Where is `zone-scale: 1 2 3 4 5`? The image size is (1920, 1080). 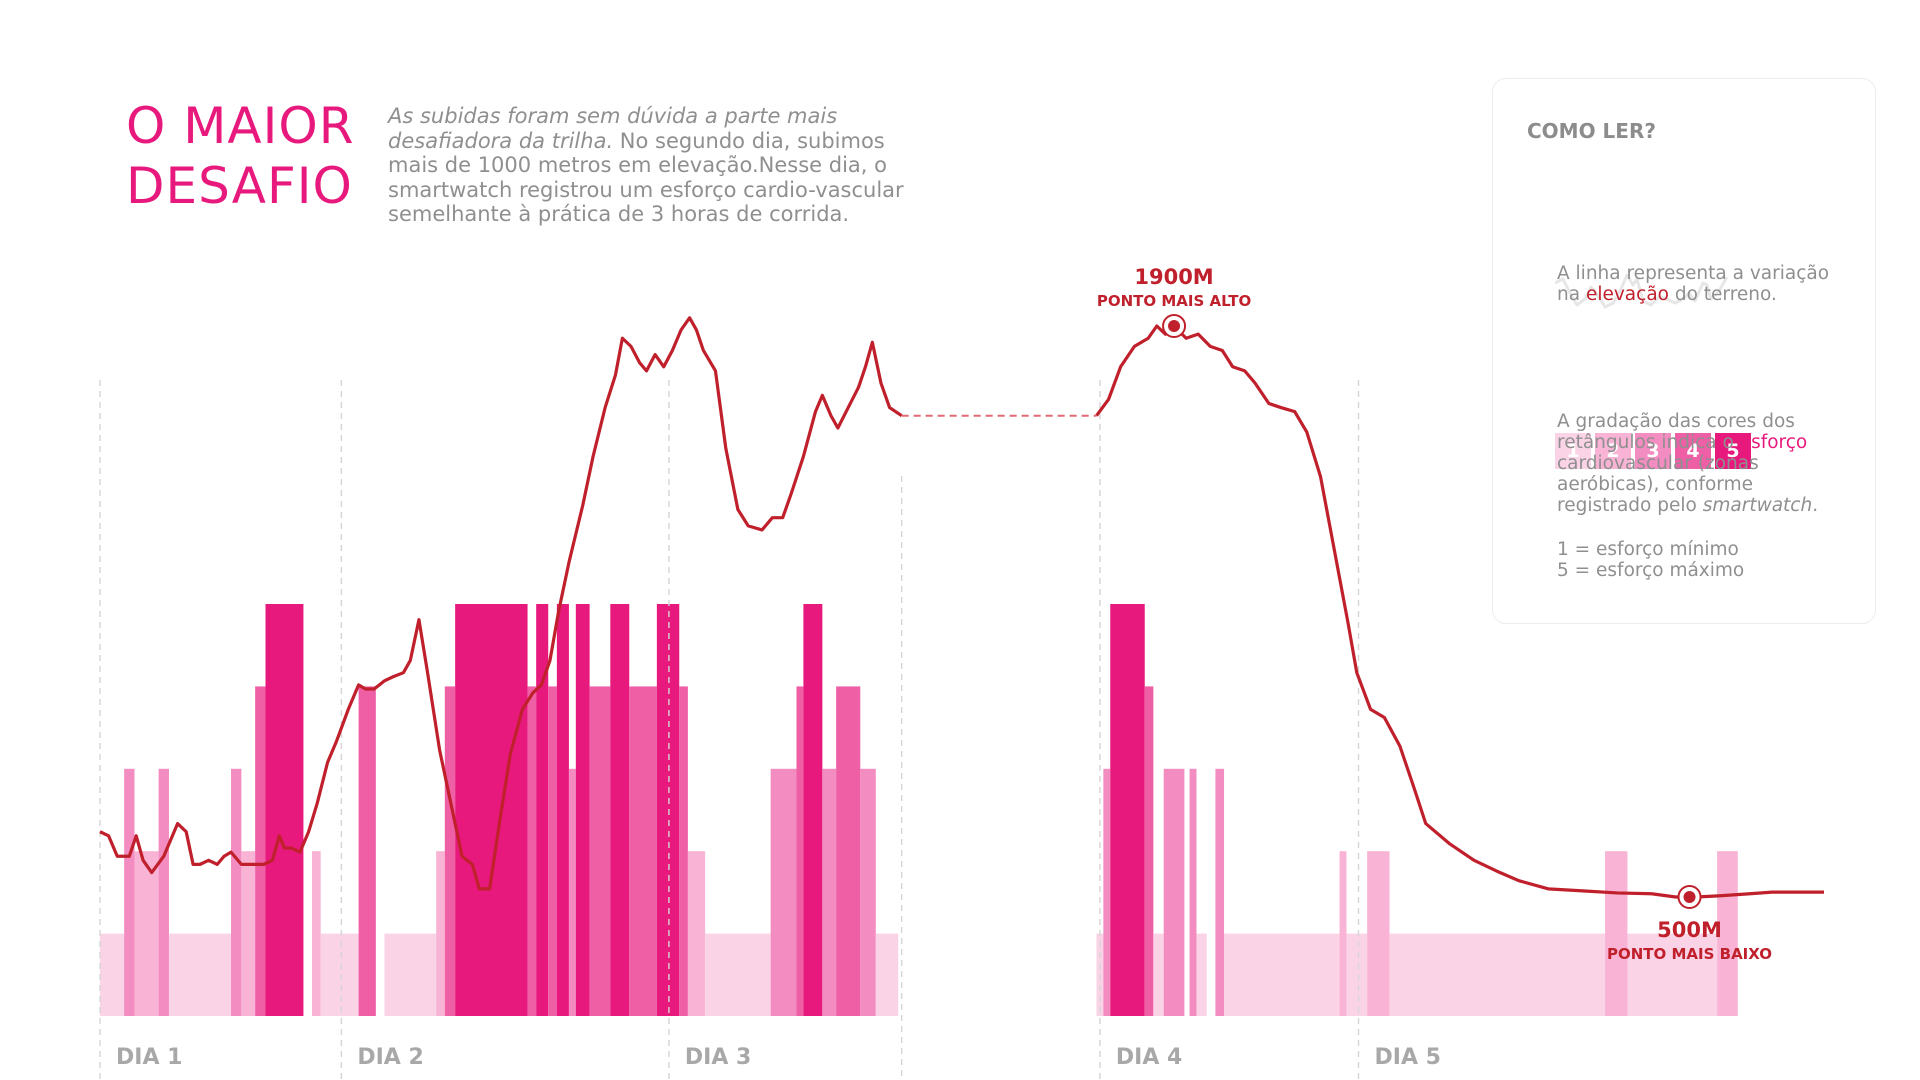
zone-scale: 1 2 3 4 5 is located at coordinates (1655, 451).